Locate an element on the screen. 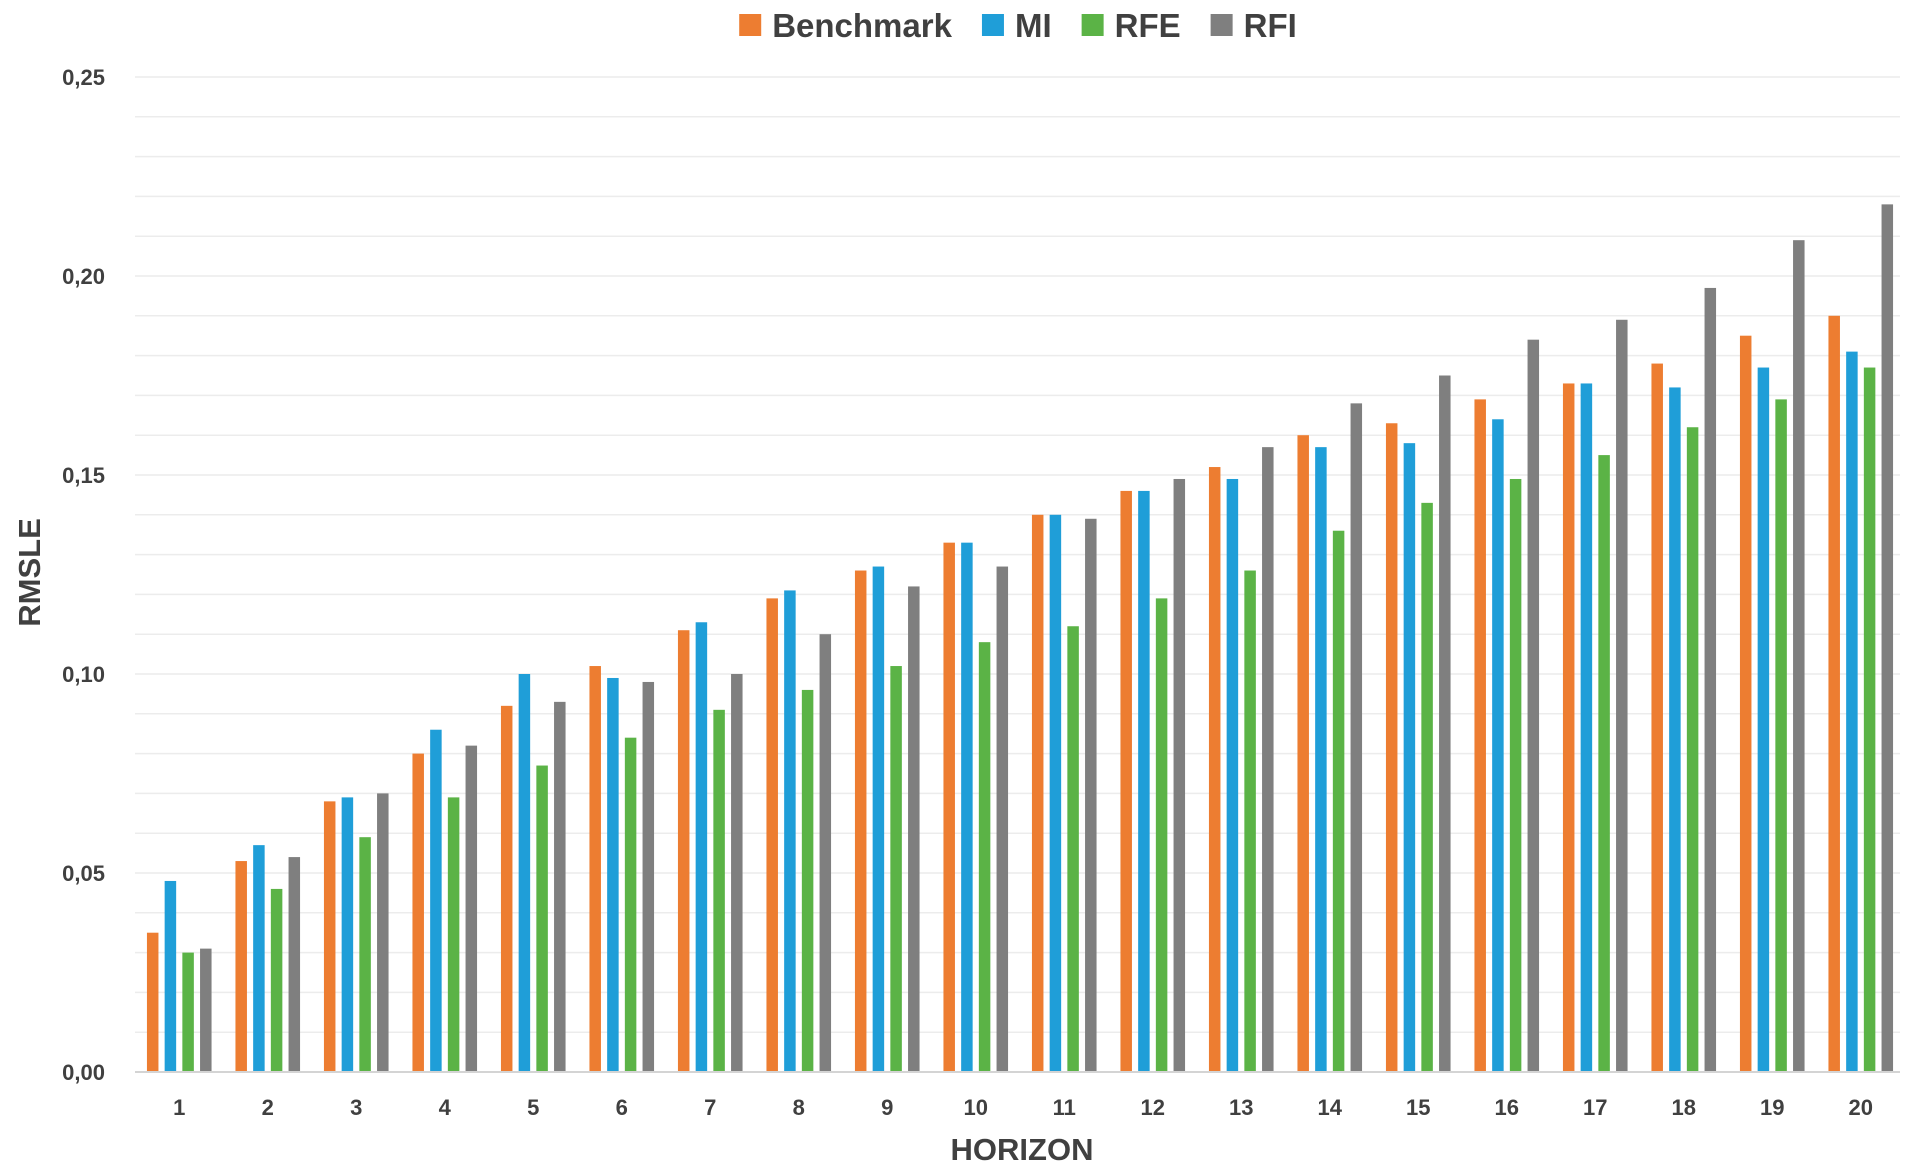 This screenshot has width=1905, height=1174. legend-swatch-mi is located at coordinates (992, 25).